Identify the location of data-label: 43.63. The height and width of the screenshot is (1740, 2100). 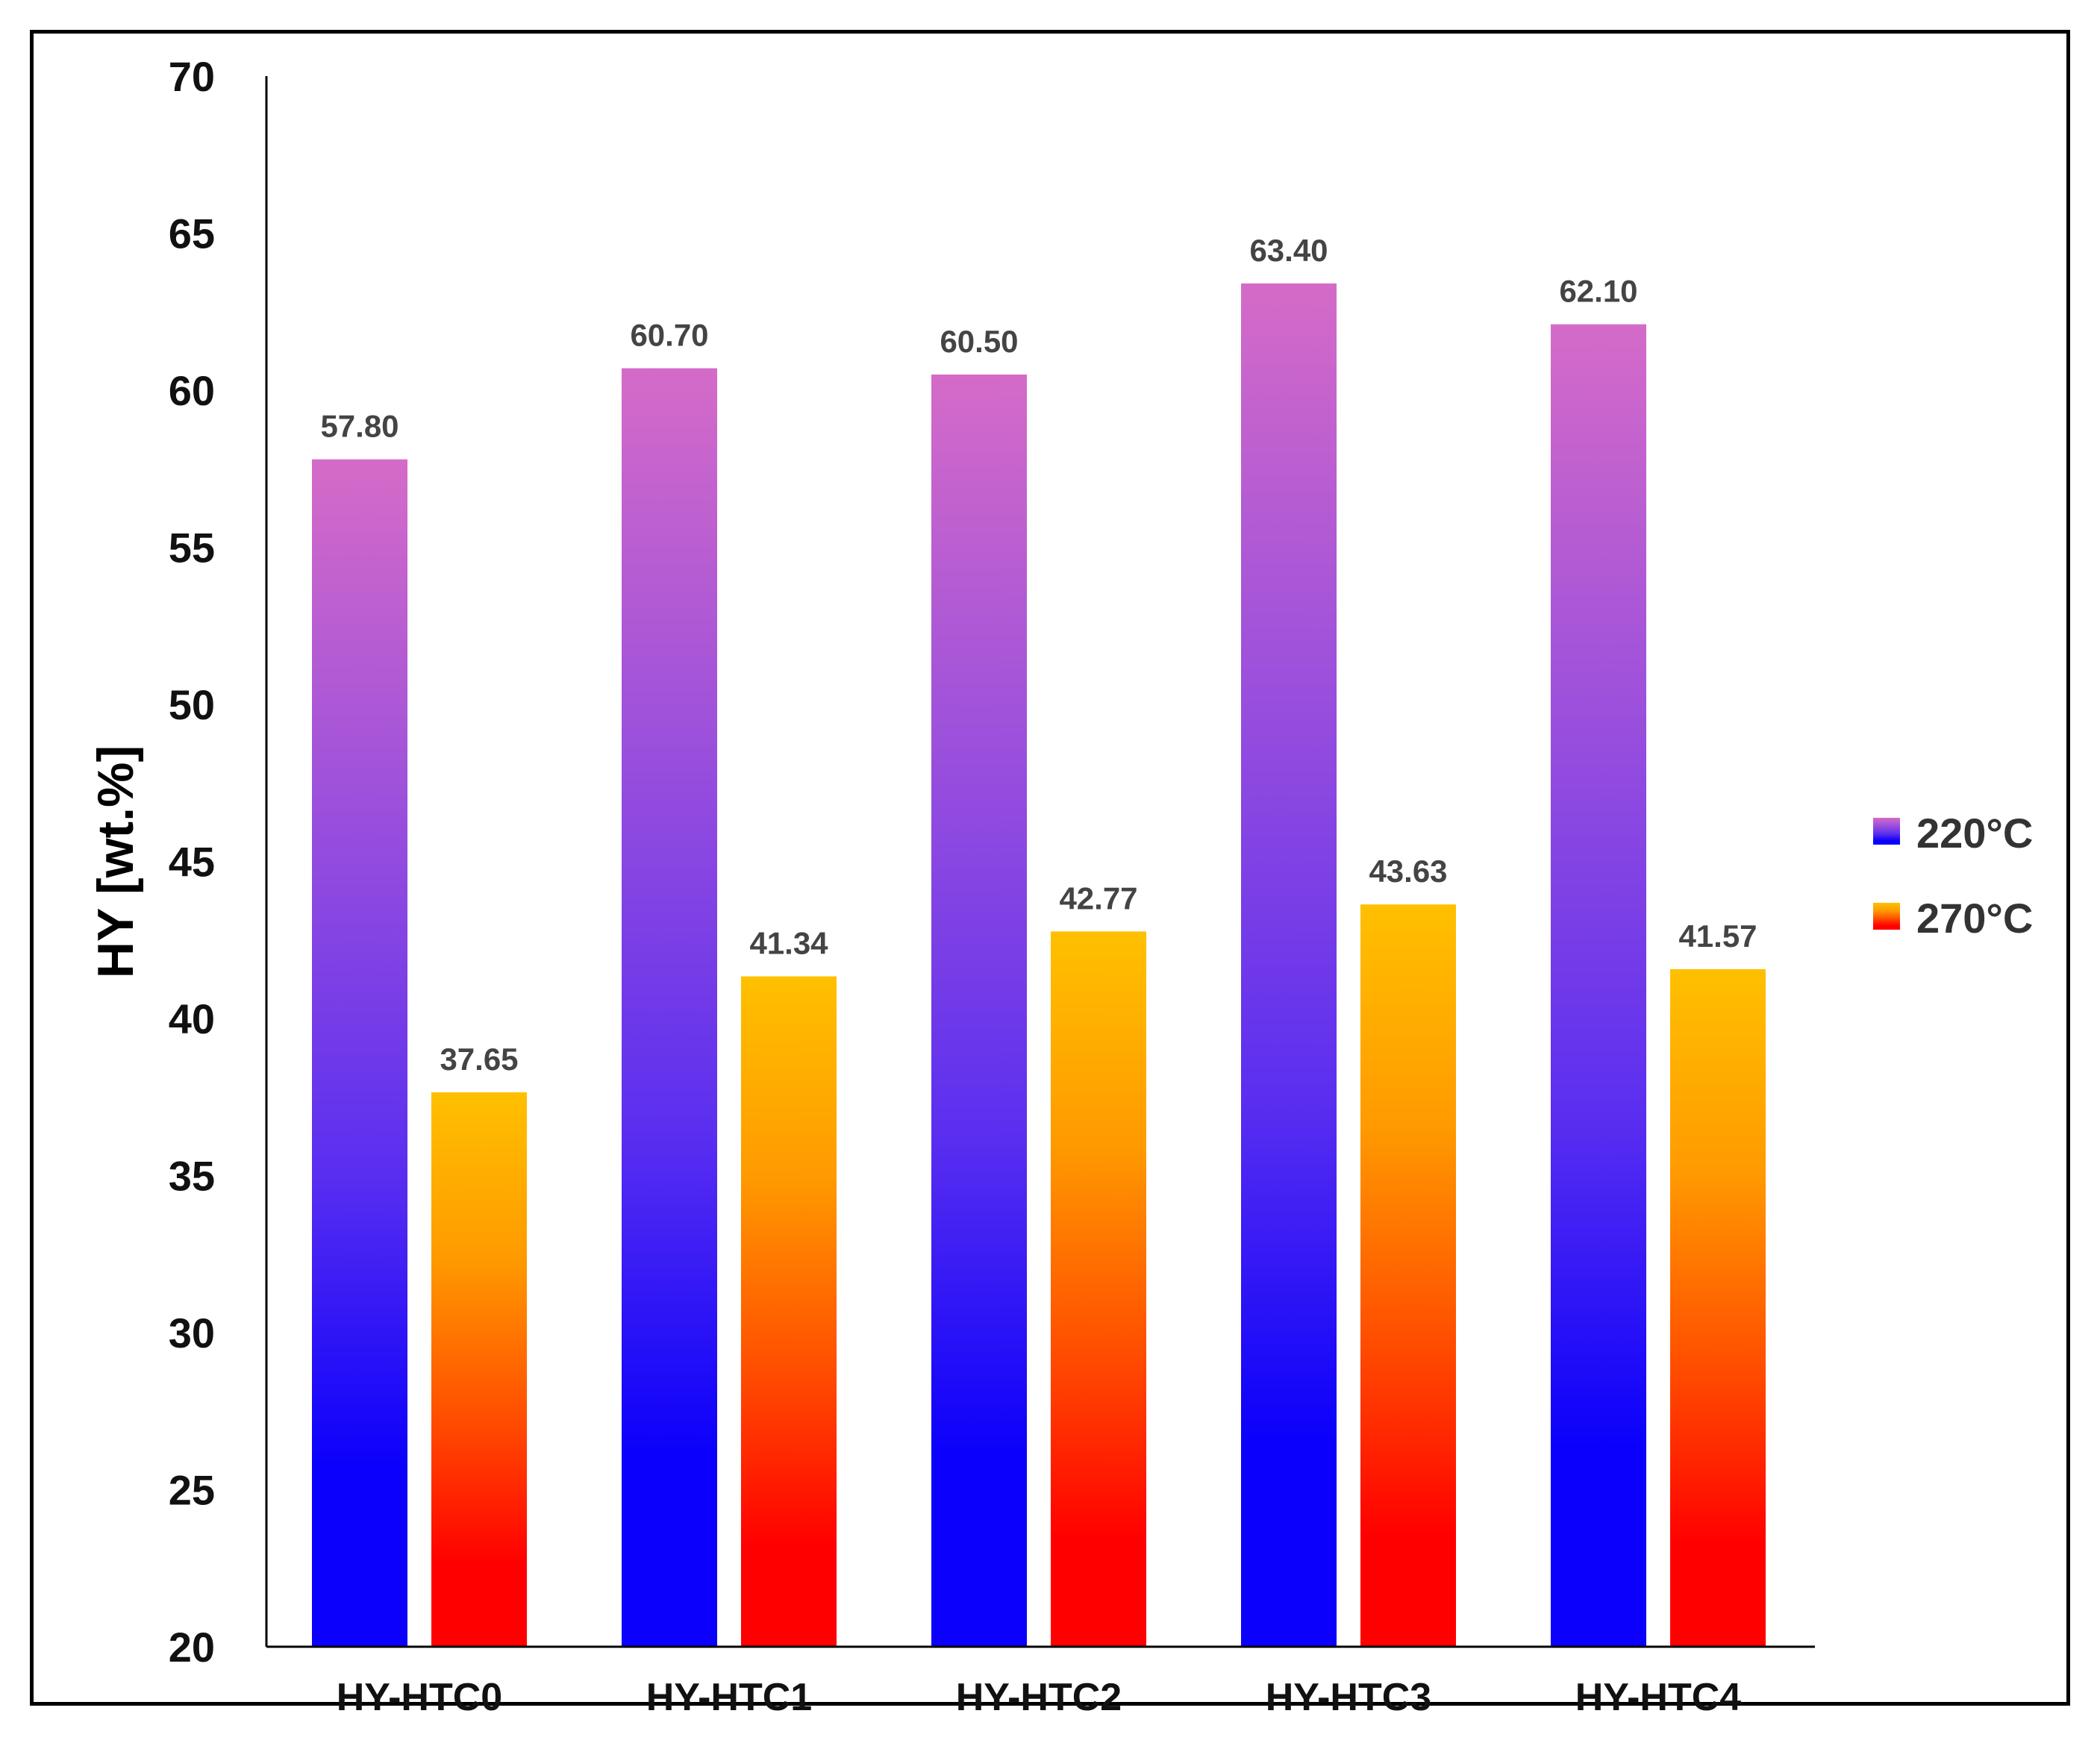
(1408, 871).